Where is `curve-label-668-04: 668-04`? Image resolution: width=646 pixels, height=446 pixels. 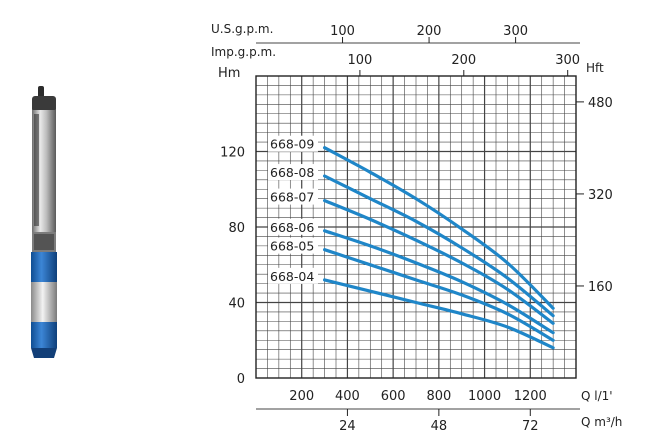
curve-label-668-04: 668-04 is located at coordinates (292, 276).